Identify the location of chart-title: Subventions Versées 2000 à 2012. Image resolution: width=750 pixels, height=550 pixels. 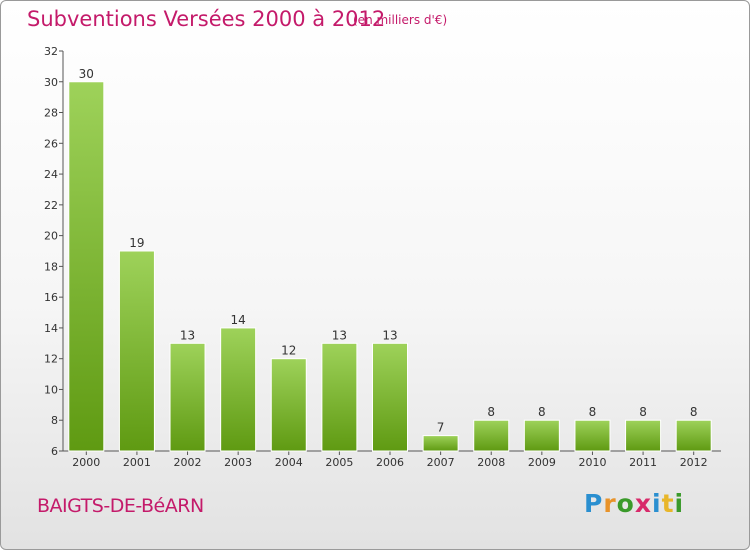
(206, 19).